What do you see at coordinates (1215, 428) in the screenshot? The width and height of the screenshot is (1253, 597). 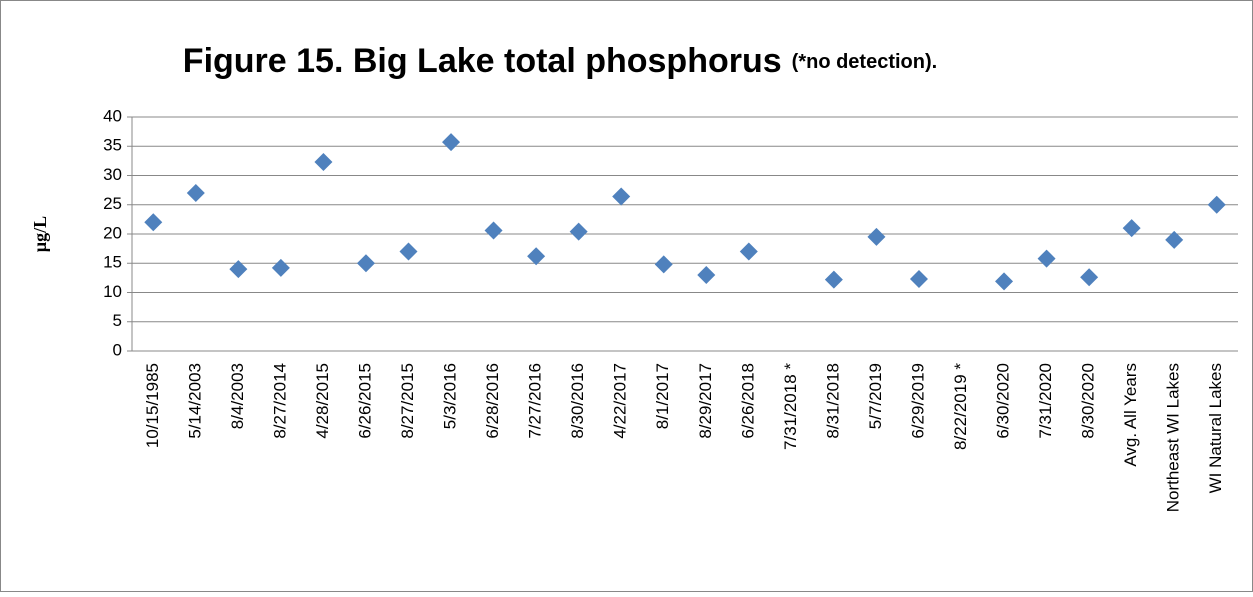 I see `x-tick-label: WI Natural Lakes` at bounding box center [1215, 428].